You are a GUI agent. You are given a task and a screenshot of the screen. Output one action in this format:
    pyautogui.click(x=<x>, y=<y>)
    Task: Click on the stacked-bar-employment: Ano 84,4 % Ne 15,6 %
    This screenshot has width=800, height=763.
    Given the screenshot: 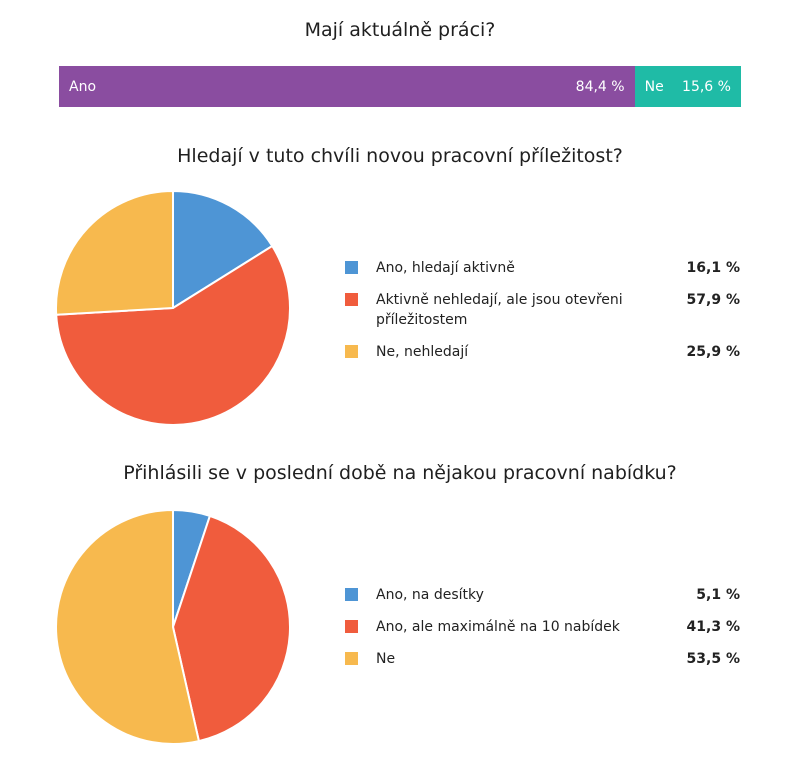 What is the action you would take?
    pyautogui.click(x=400, y=86)
    